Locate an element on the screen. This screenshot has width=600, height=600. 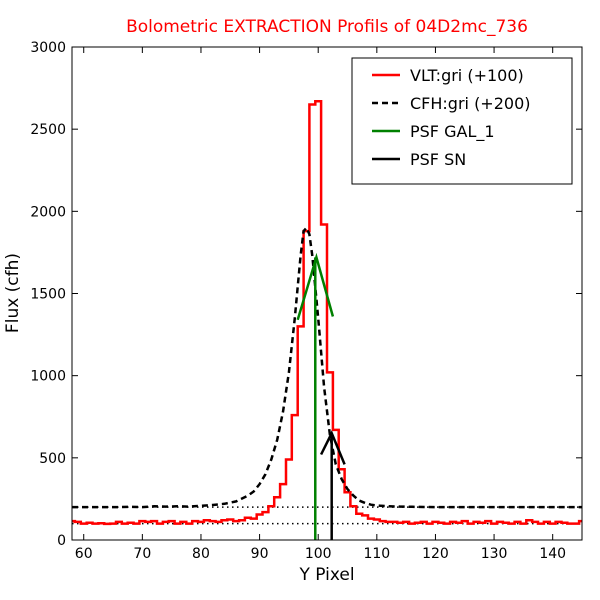
y-tick-label: 3000 is located at coordinates (48, 48).